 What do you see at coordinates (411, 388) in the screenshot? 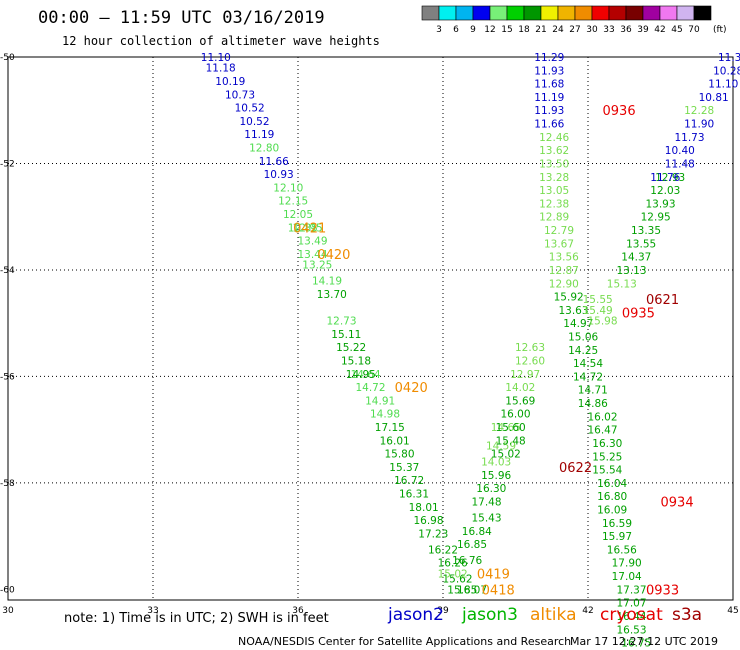
I see `pass-time-label: 0420` at bounding box center [411, 388].